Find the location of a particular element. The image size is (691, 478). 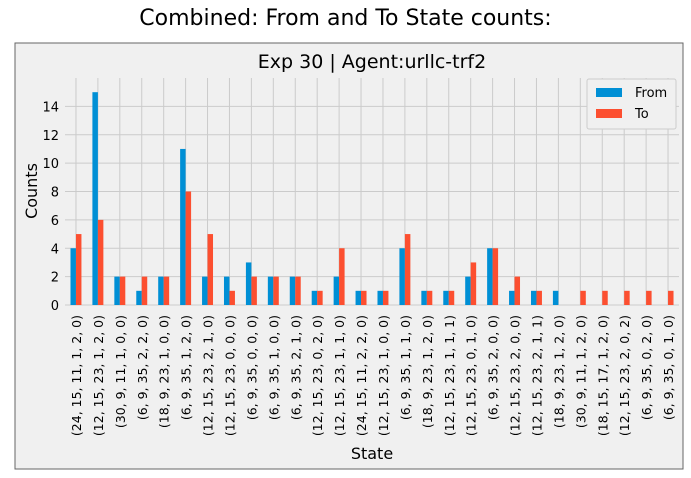

y-axis-label: Counts is located at coordinates (31, 191).